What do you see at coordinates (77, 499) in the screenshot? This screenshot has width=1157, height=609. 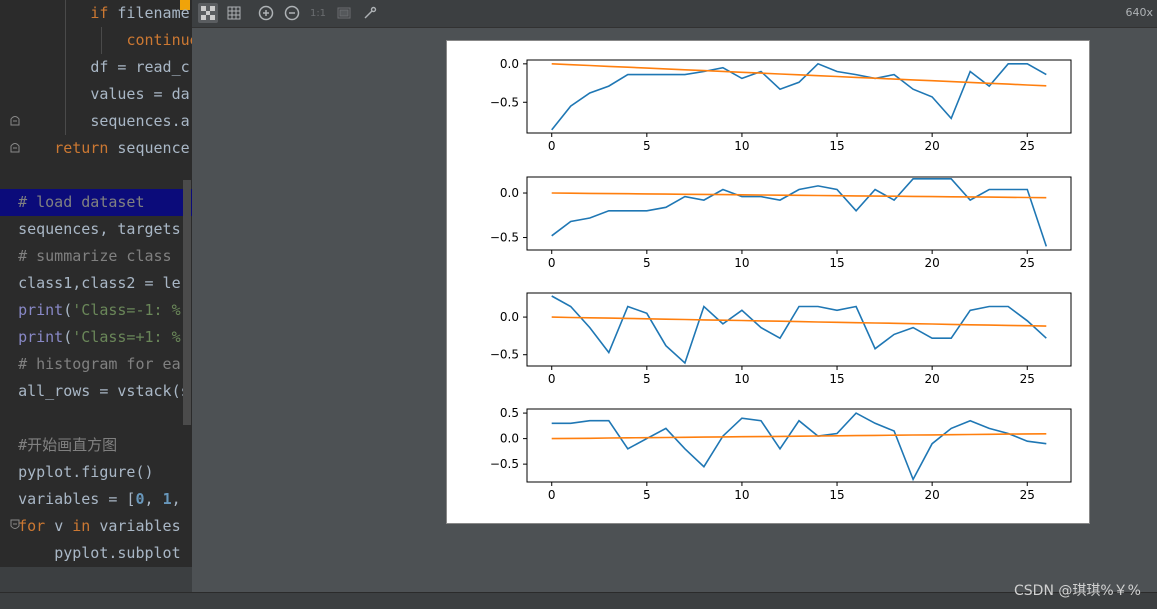 I see `code-token: variables = [` at bounding box center [77, 499].